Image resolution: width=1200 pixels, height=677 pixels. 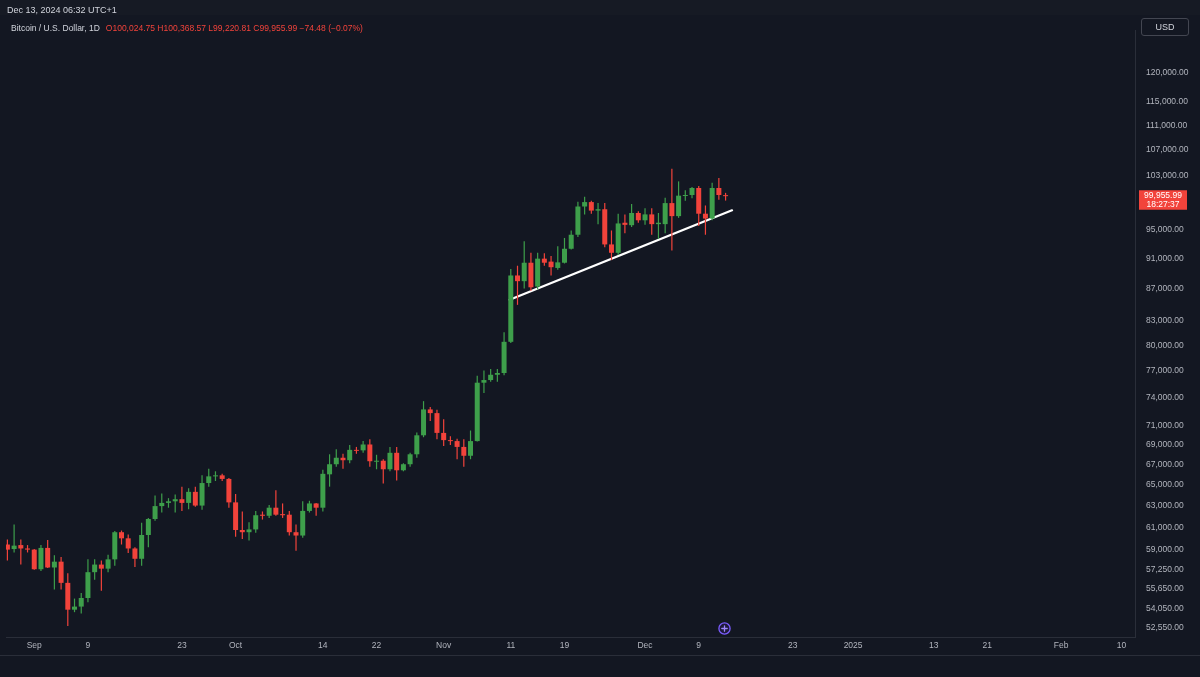 I want to click on y-tick-label: 63,000.00, so click(x=1165, y=504).